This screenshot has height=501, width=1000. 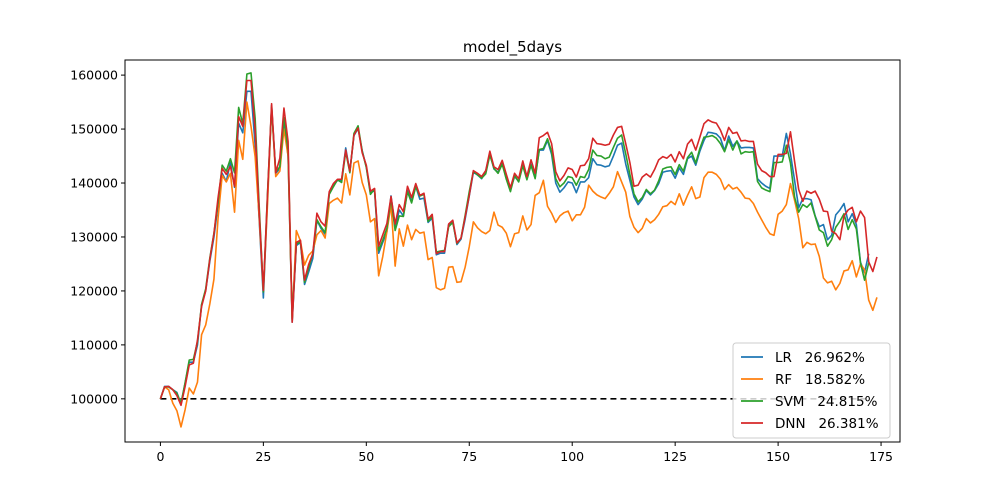 I want to click on x-tick-label: 50, so click(x=366, y=456).